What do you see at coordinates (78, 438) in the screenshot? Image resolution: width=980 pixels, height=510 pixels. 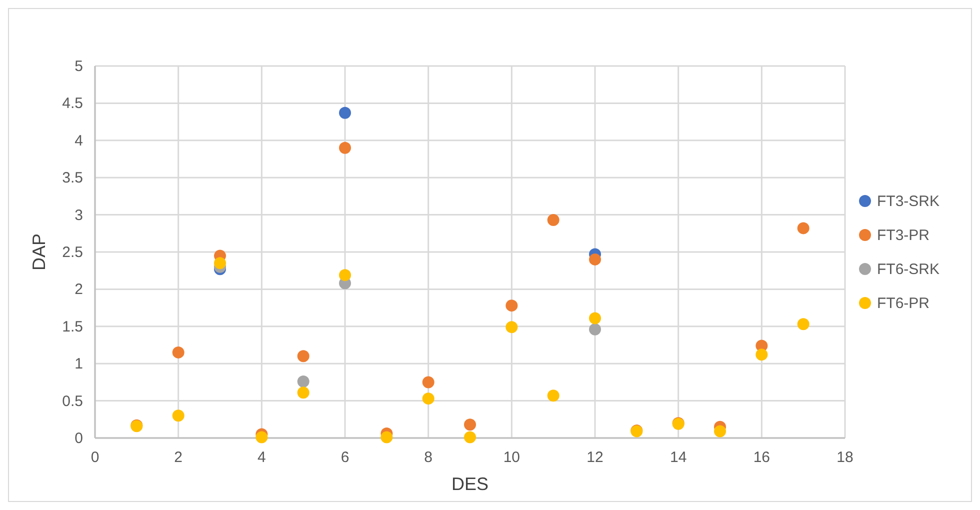 I see `y-tick-label: 0` at bounding box center [78, 438].